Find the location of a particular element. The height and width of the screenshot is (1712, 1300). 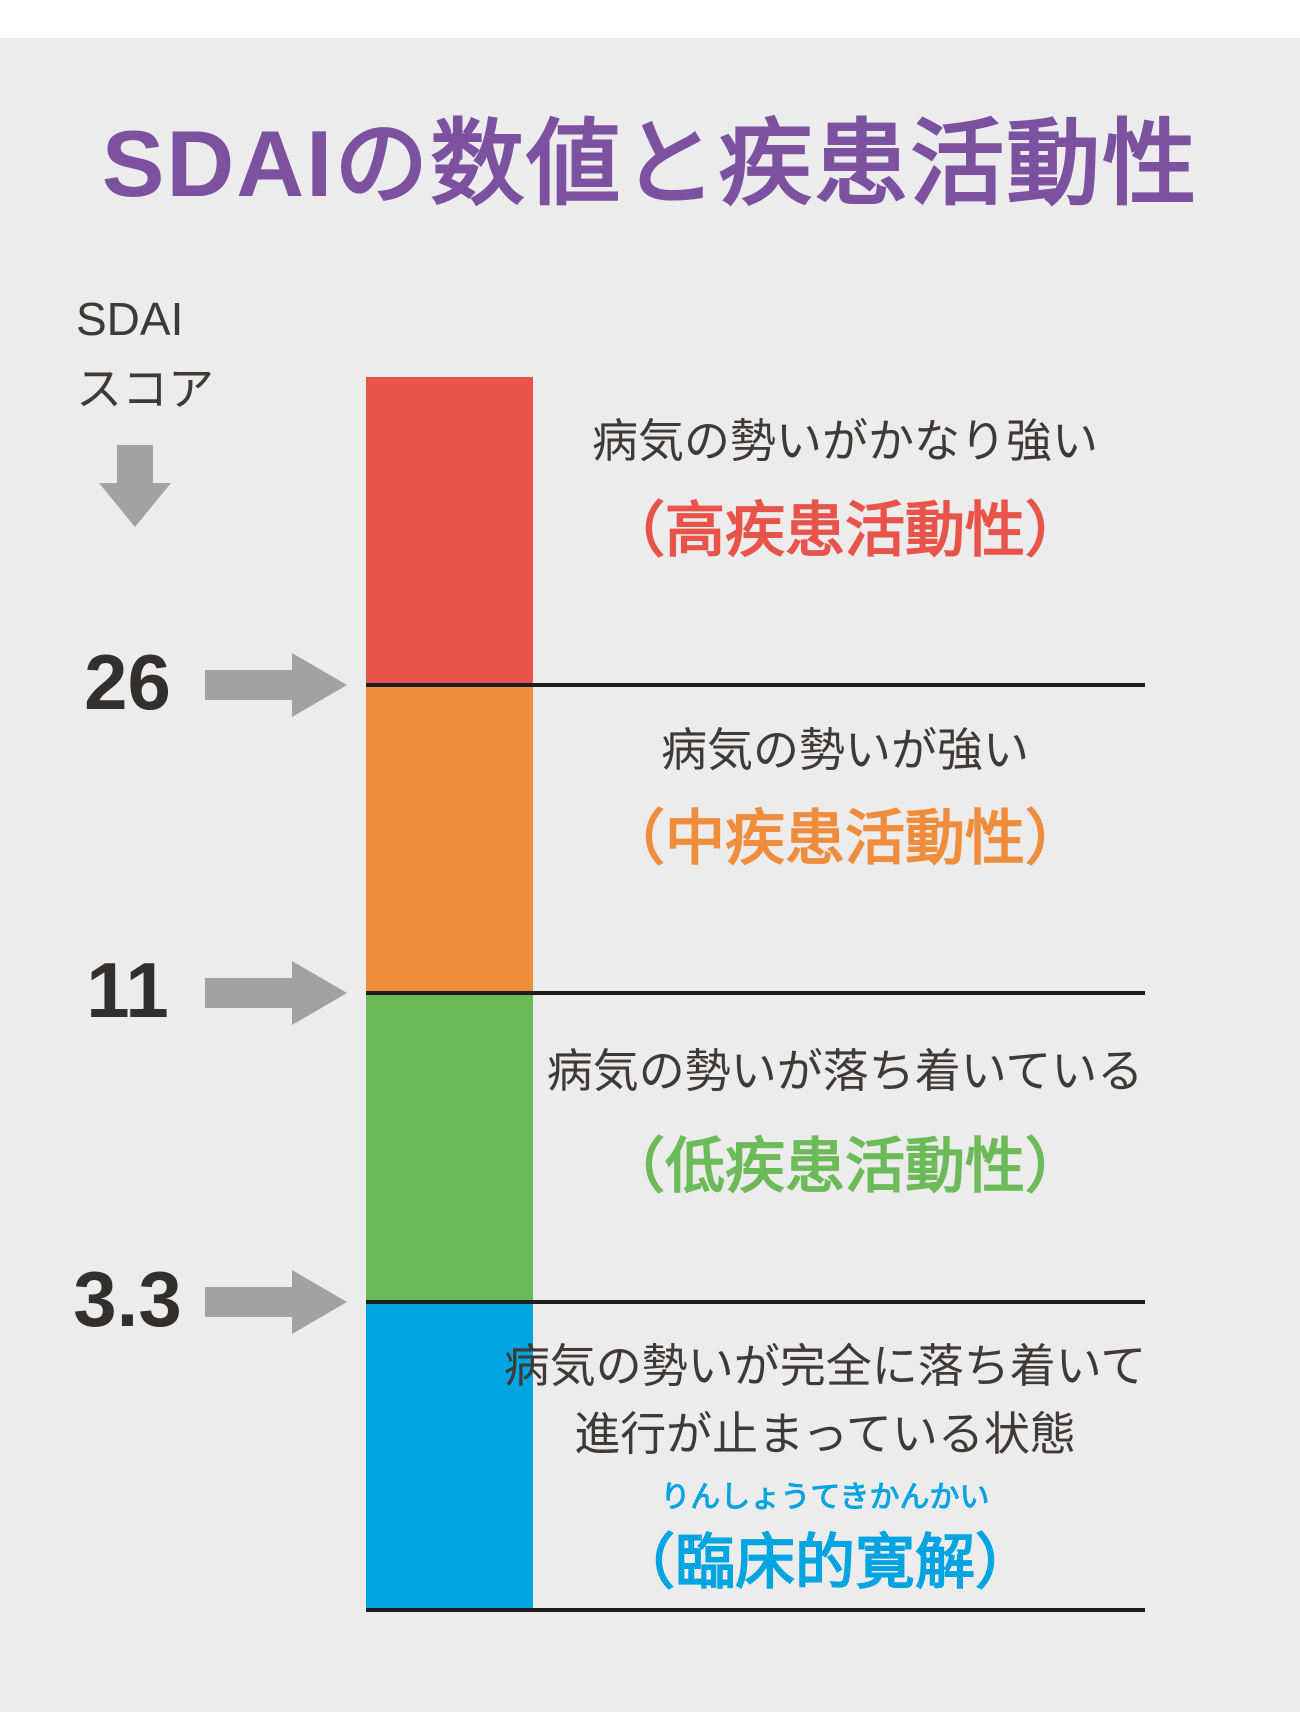

remission-description-line1: 病気の勢いが完全に落ち着いて is located at coordinates (825, 1366).